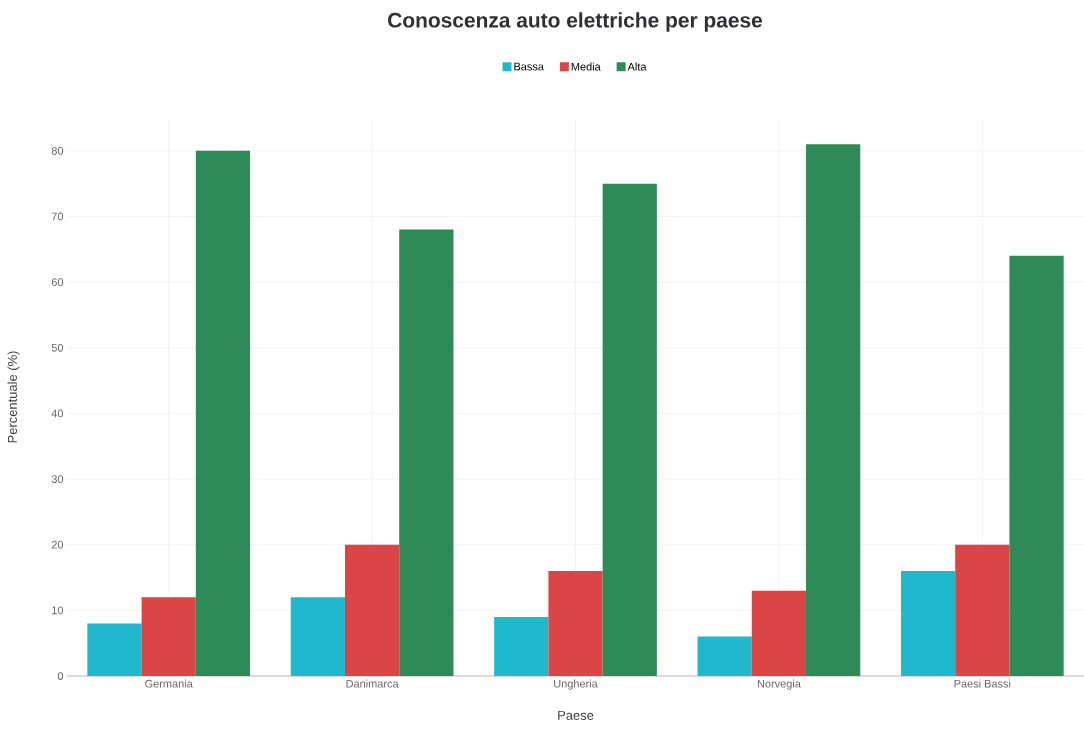 The width and height of the screenshot is (1084, 744). Describe the element at coordinates (13, 397) in the screenshot. I see `y-axis-title: Percentuale (%)` at that location.